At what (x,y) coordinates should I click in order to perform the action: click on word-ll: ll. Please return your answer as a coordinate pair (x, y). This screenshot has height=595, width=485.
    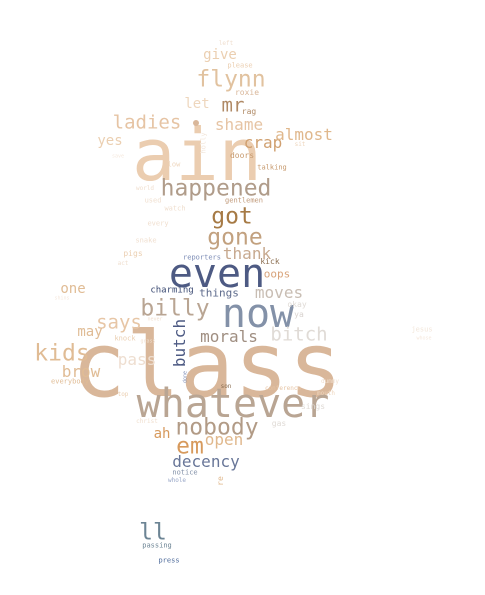
    Looking at the image, I should click on (153, 532).